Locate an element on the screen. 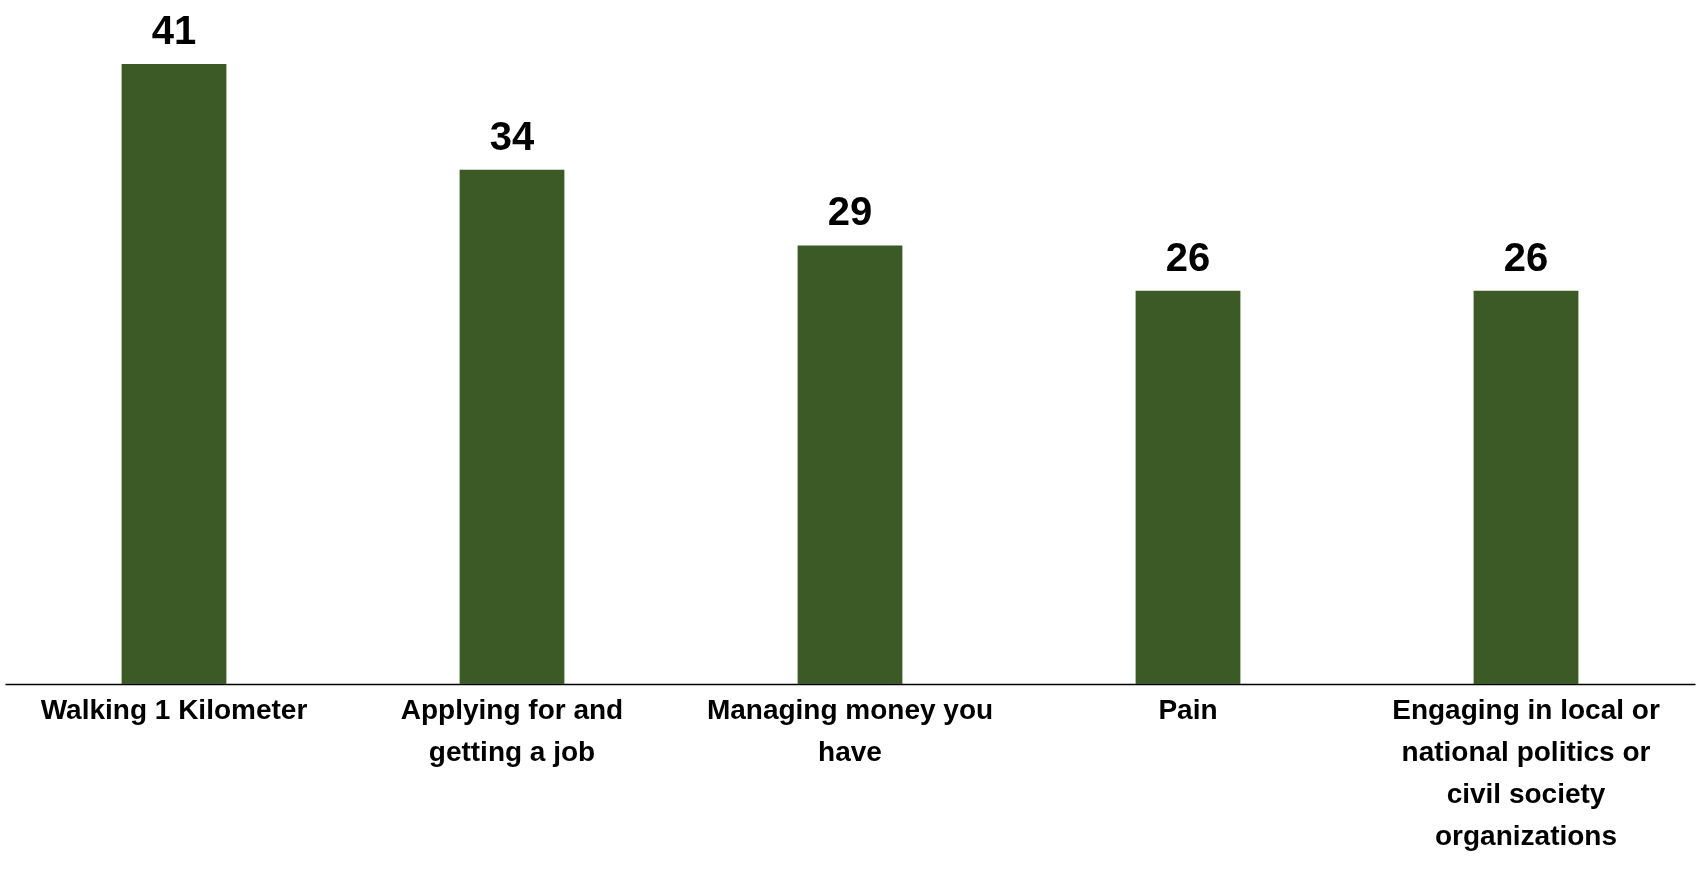 This screenshot has width=1699, height=889. x-tick-label: Applying for and getting a job is located at coordinates (512, 730).